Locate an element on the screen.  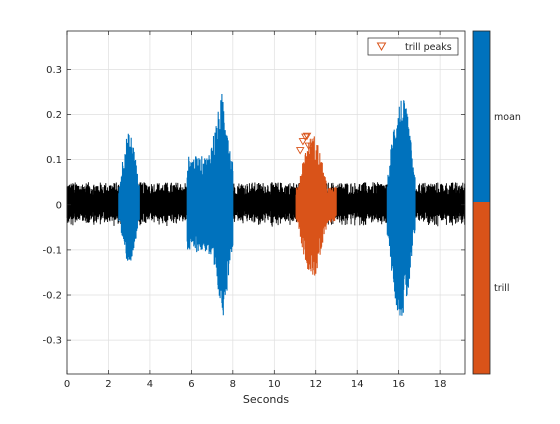
x-tick-label: 18 is located at coordinates (440, 384).